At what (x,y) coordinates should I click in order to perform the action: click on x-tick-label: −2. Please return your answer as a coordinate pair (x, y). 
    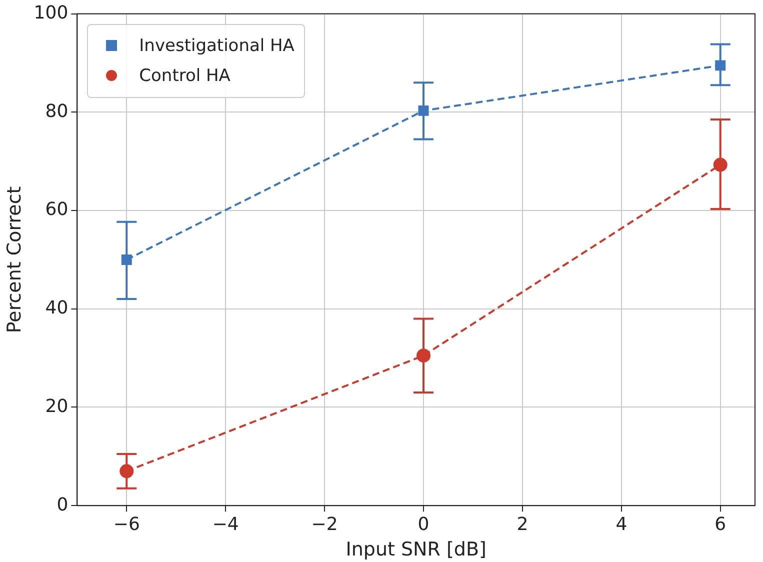
    Looking at the image, I should click on (324, 525).